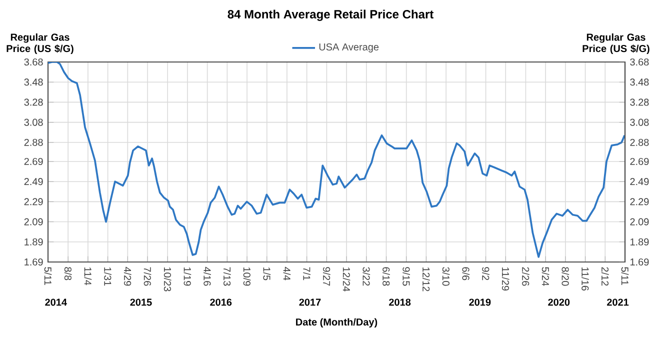  I want to click on x-tick-label: 9/27, so click(326, 276).